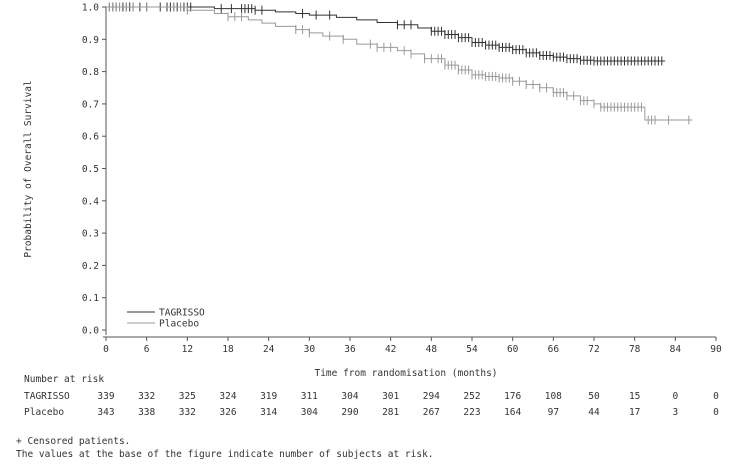 This screenshot has height=466, width=732. What do you see at coordinates (634, 396) in the screenshot?
I see `risk-count: 15` at bounding box center [634, 396].